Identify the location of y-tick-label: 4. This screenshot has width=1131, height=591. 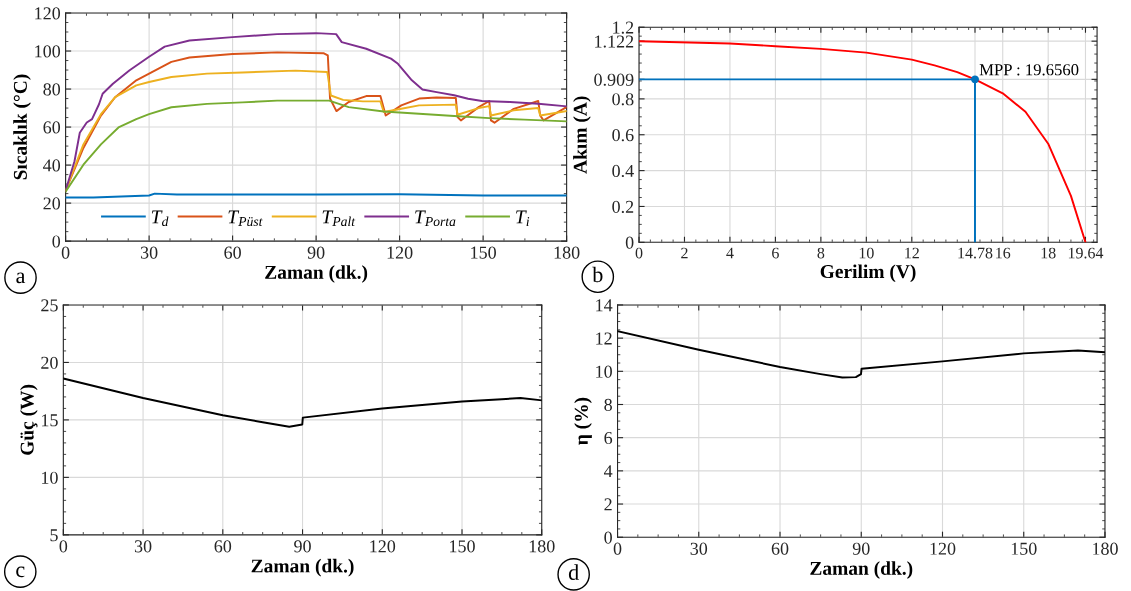
(608, 471).